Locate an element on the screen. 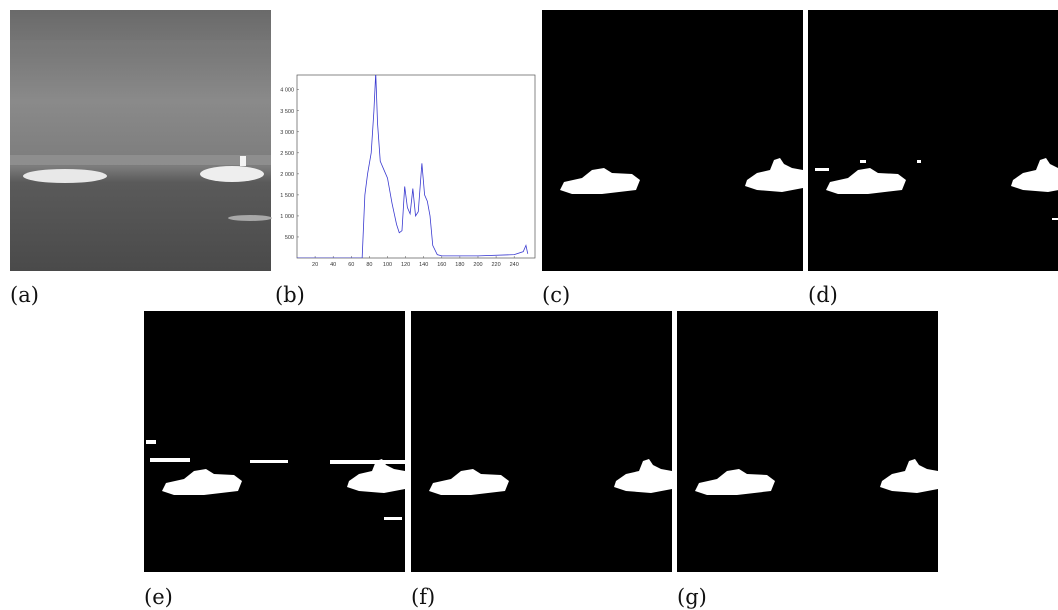  y-tick-label: 3 000 is located at coordinates (287, 133).